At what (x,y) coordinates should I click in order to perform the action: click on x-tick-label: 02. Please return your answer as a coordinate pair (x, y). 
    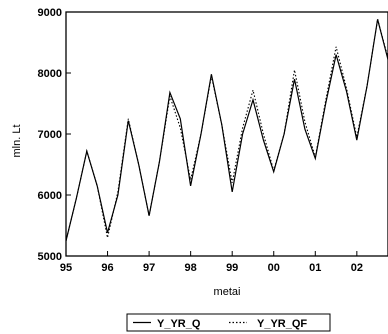
    Looking at the image, I should click on (357, 268).